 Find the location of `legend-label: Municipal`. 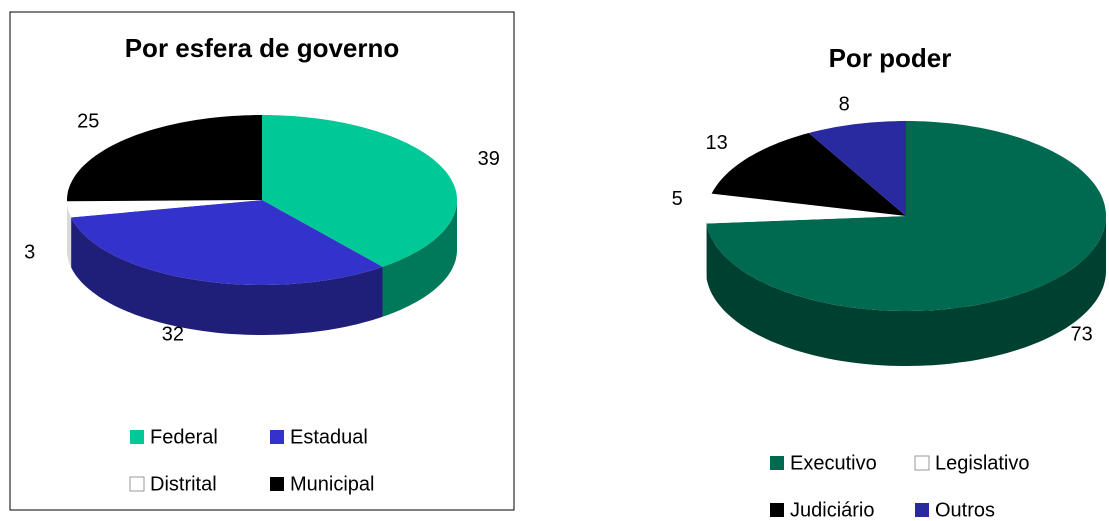

legend-label: Municipal is located at coordinates (332, 484).